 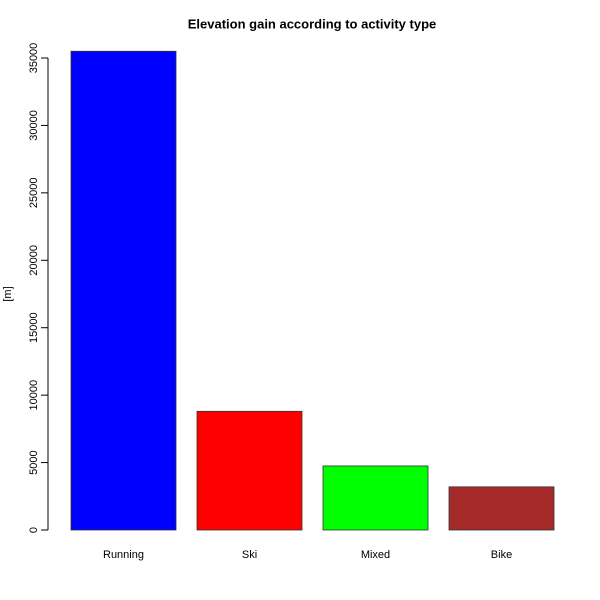 I want to click on x-tick-label: Ski, so click(x=249, y=555).